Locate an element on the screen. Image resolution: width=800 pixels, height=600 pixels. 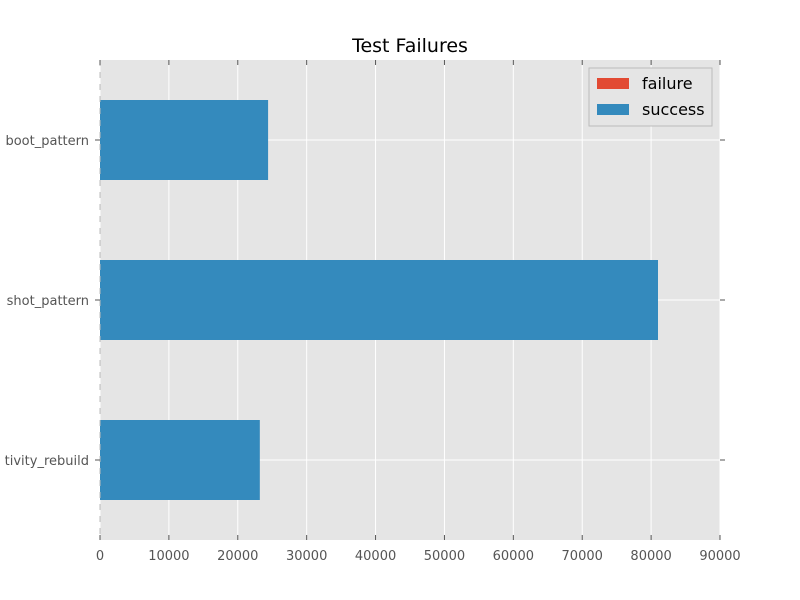
x-tick-label: 30000 is located at coordinates (306, 556).